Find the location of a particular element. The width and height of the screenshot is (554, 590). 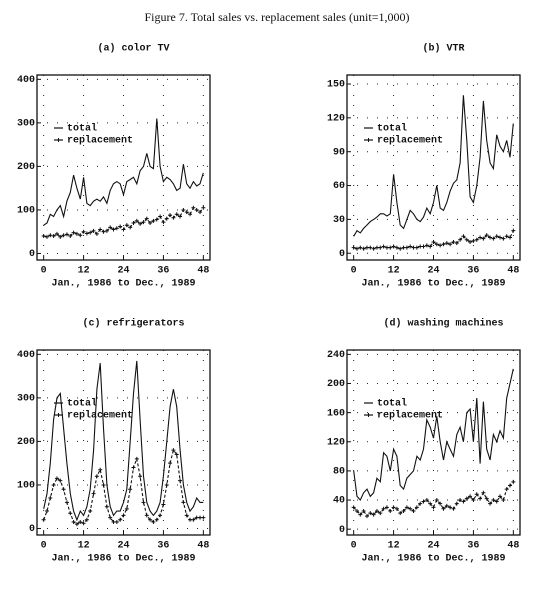

y-tick-label: 200 is located at coordinates (26, 167).